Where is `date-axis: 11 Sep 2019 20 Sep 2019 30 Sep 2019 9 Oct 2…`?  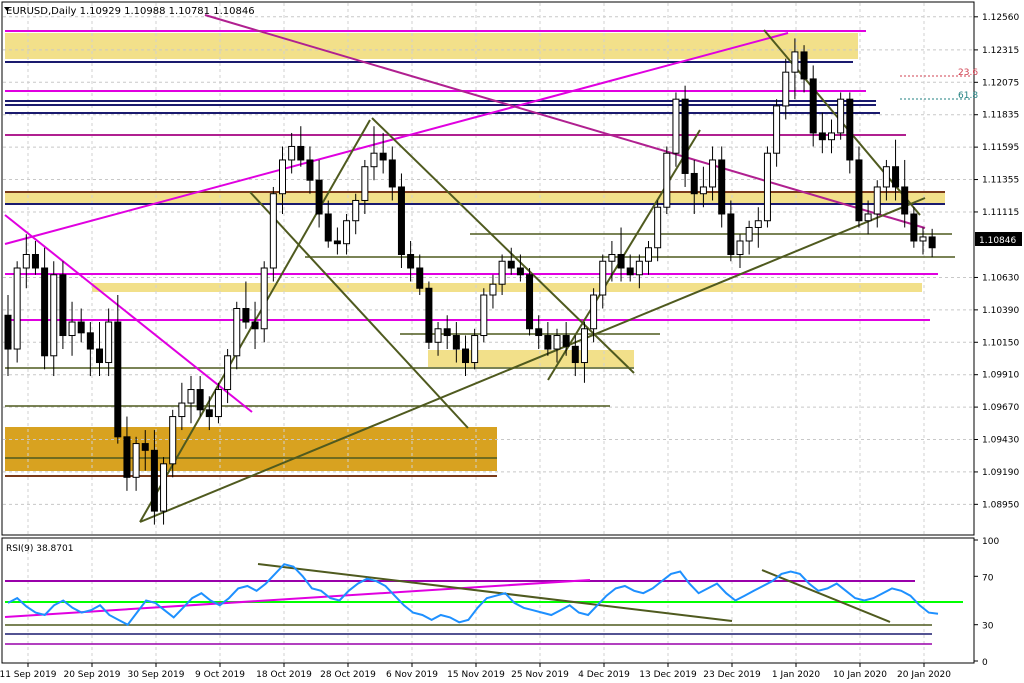
date-axis: 11 Sep 2019 20 Sep 2019 30 Sep 2019 9 Oct 2… is located at coordinates (475, 671).